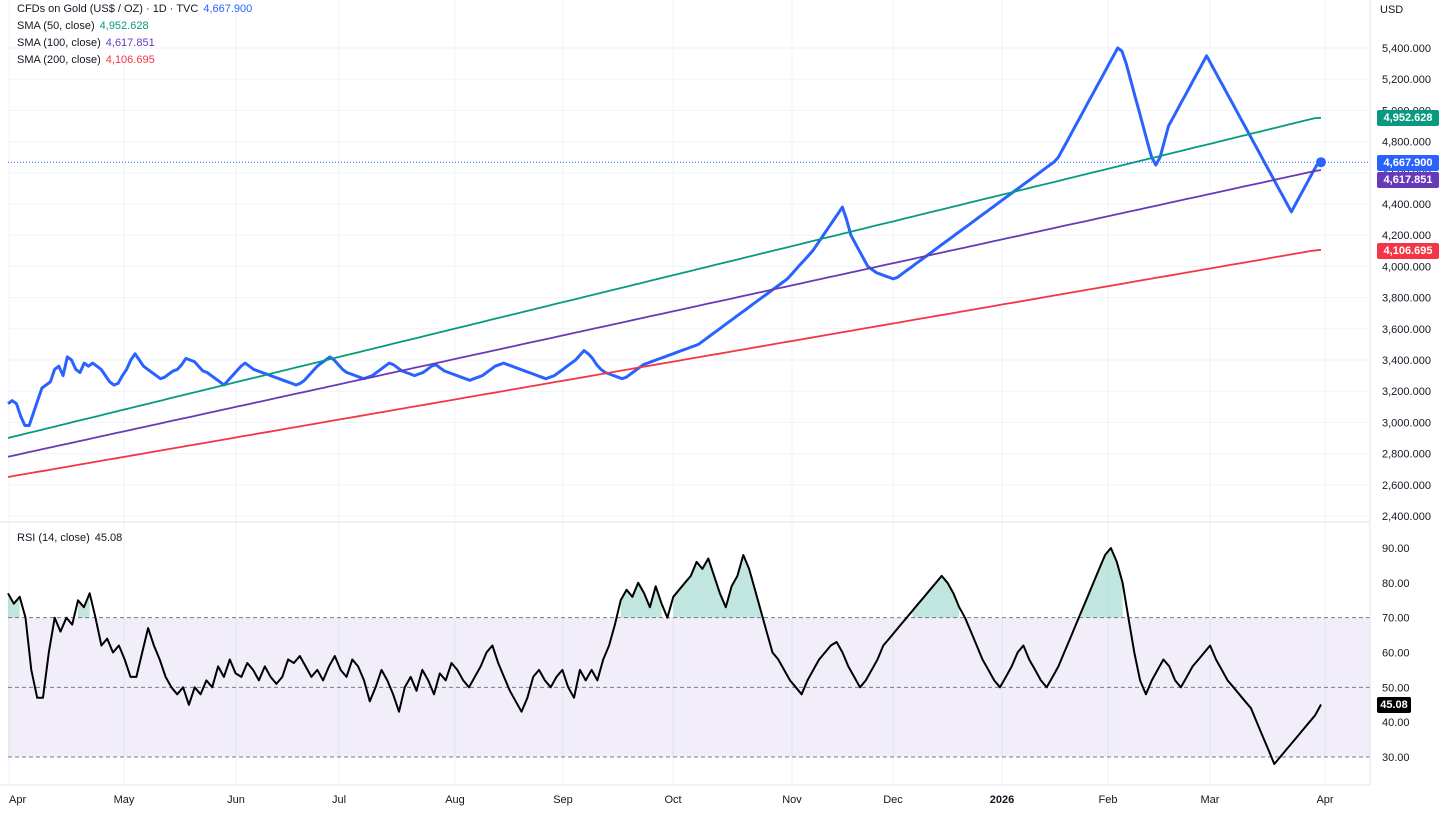 The height and width of the screenshot is (824, 1456). Describe the element at coordinates (1406, 205) in the screenshot. I see `y-tick-label: 4,400.000` at that location.